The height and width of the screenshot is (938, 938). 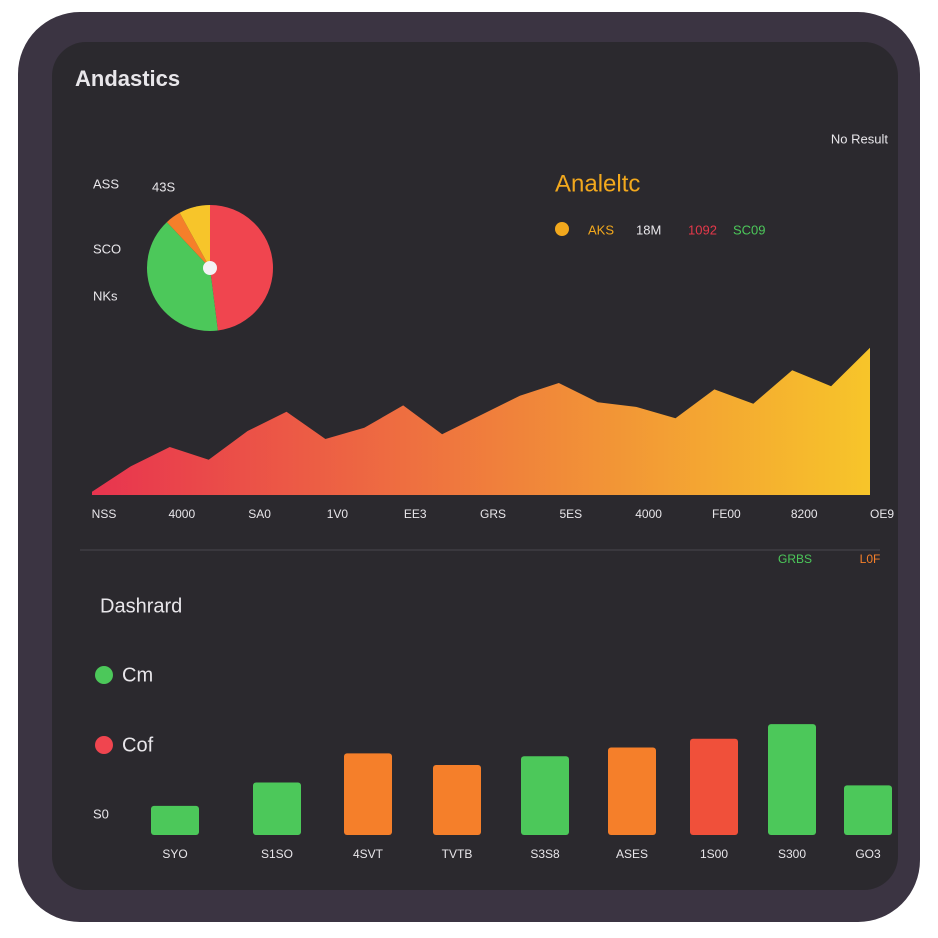 What do you see at coordinates (106, 183) in the screenshot?
I see `pie-label: ASS` at bounding box center [106, 183].